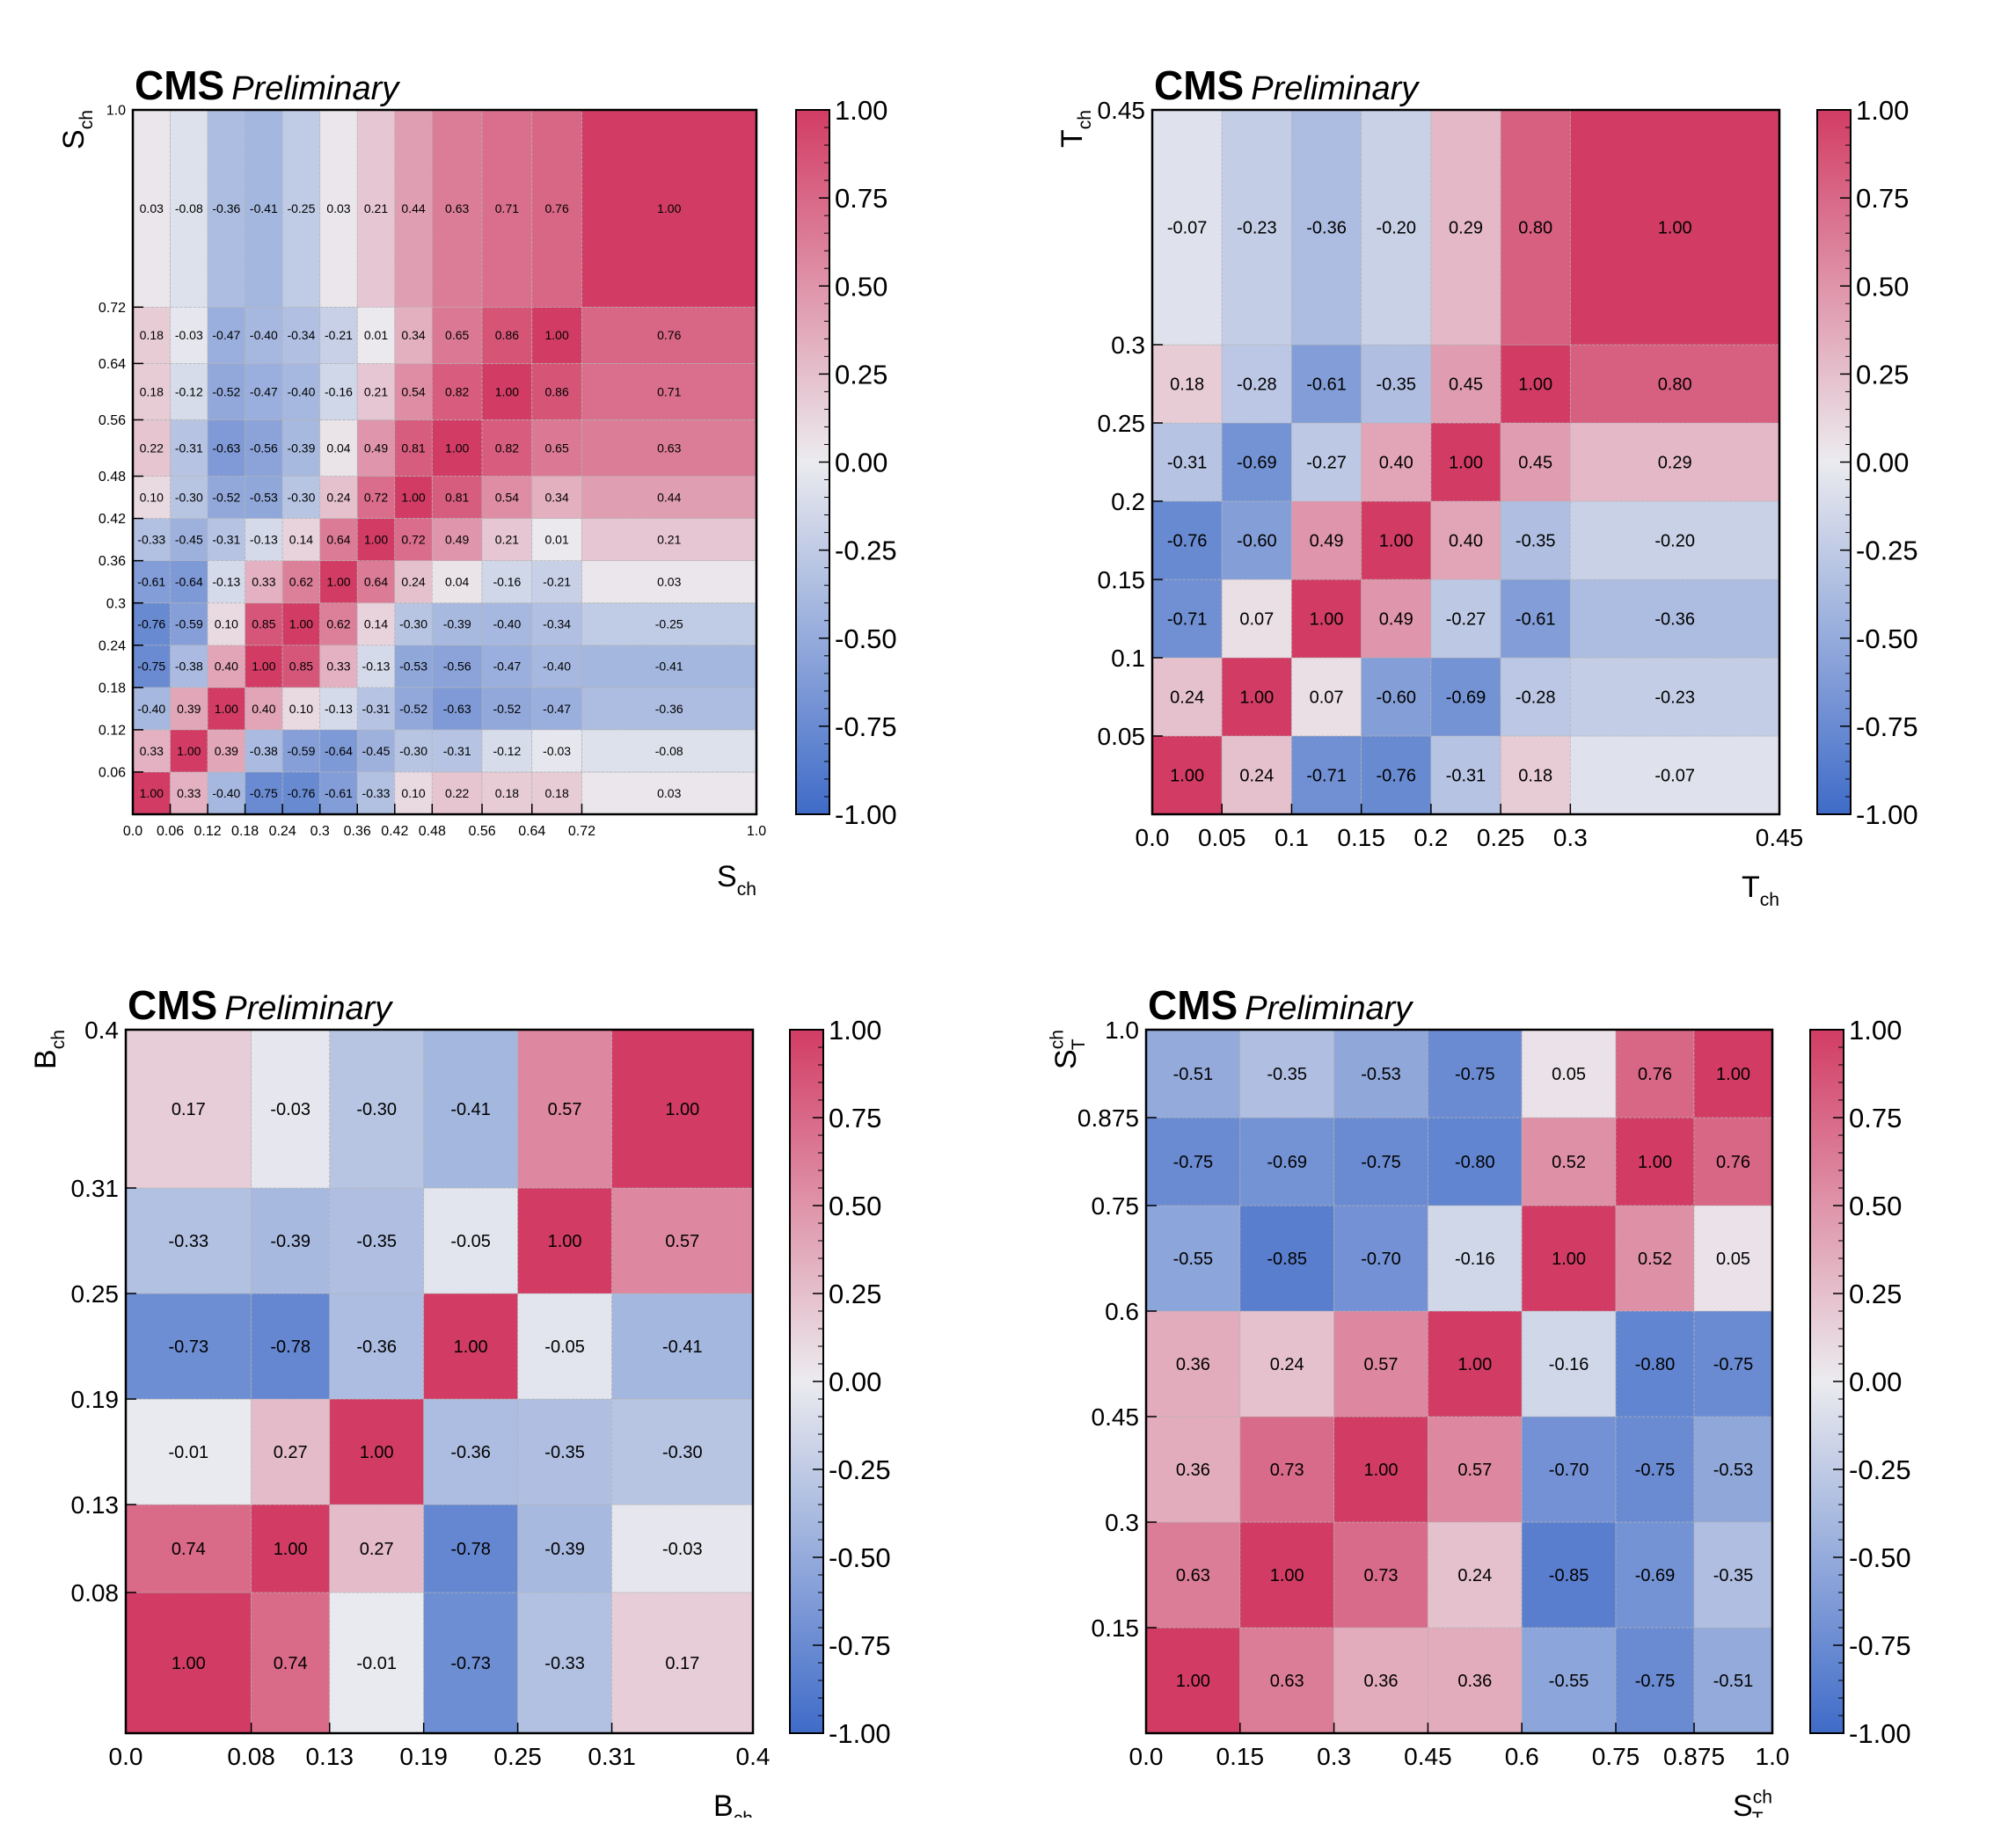 The width and height of the screenshot is (2016, 1822). I want to click on cell-value-label: 0.80, so click(1675, 385).